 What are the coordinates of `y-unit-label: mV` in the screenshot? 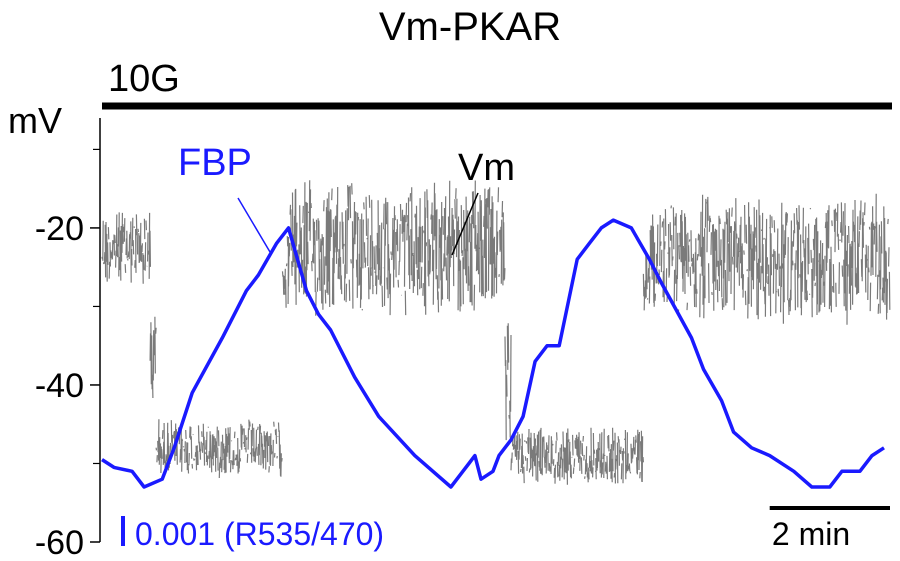 It's located at (35, 120).